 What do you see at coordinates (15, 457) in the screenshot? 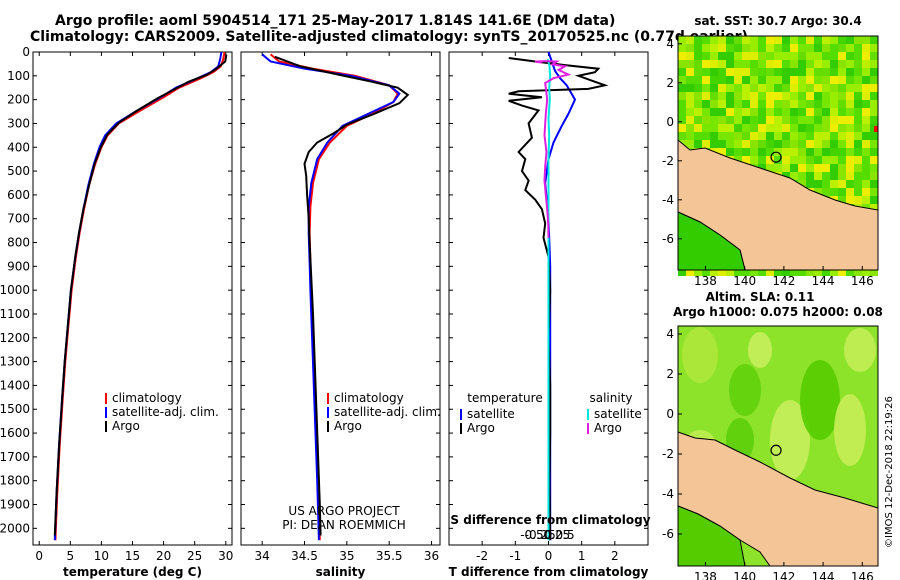
I see `depth-tick-label: 1700` at bounding box center [15, 457].